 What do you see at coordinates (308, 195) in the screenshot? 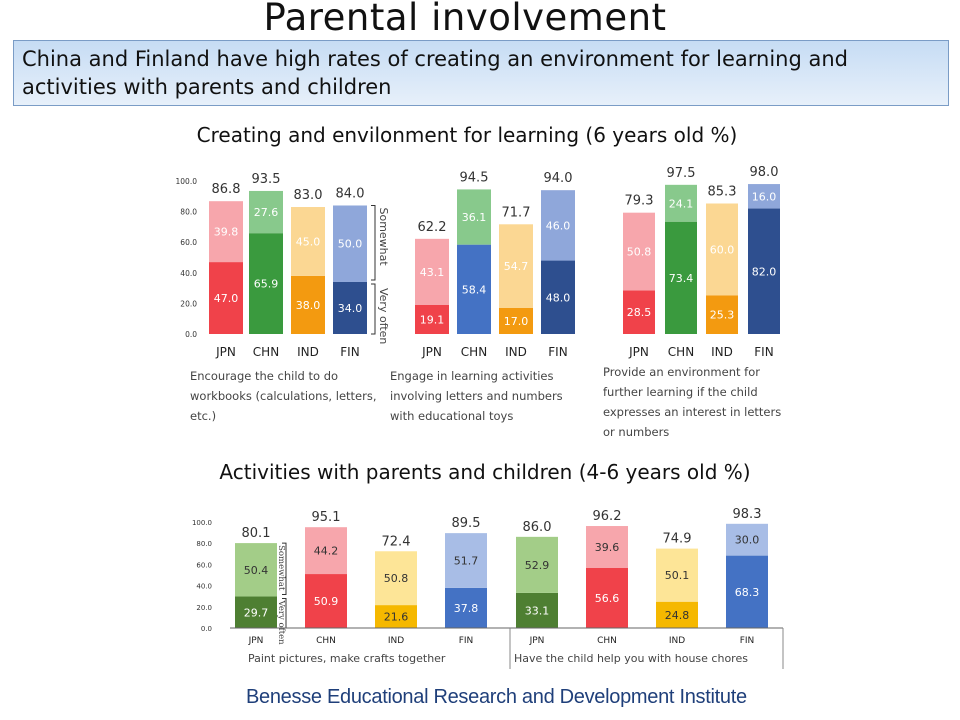
I see `data-label-total: 83.0` at bounding box center [308, 195].